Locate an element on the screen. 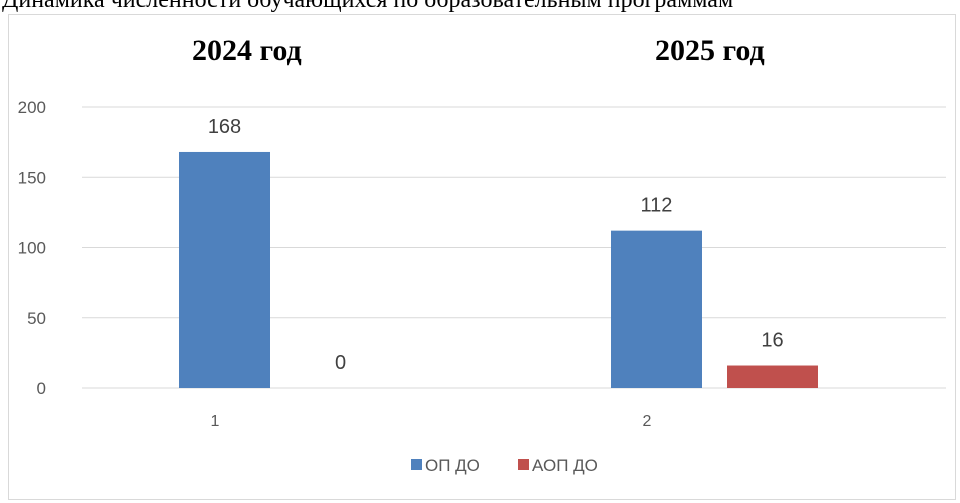  legend-label: АОП ДО is located at coordinates (565, 465).